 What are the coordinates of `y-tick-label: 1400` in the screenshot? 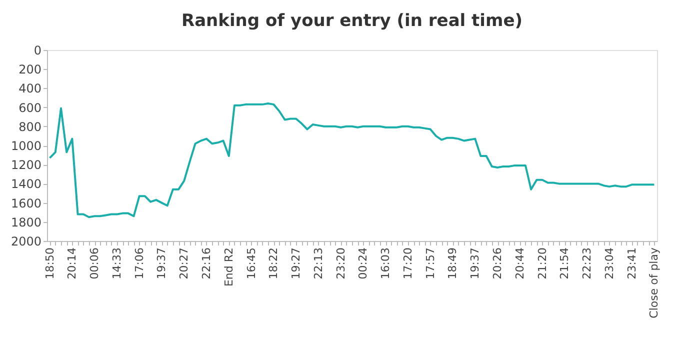 It's located at (26, 184).